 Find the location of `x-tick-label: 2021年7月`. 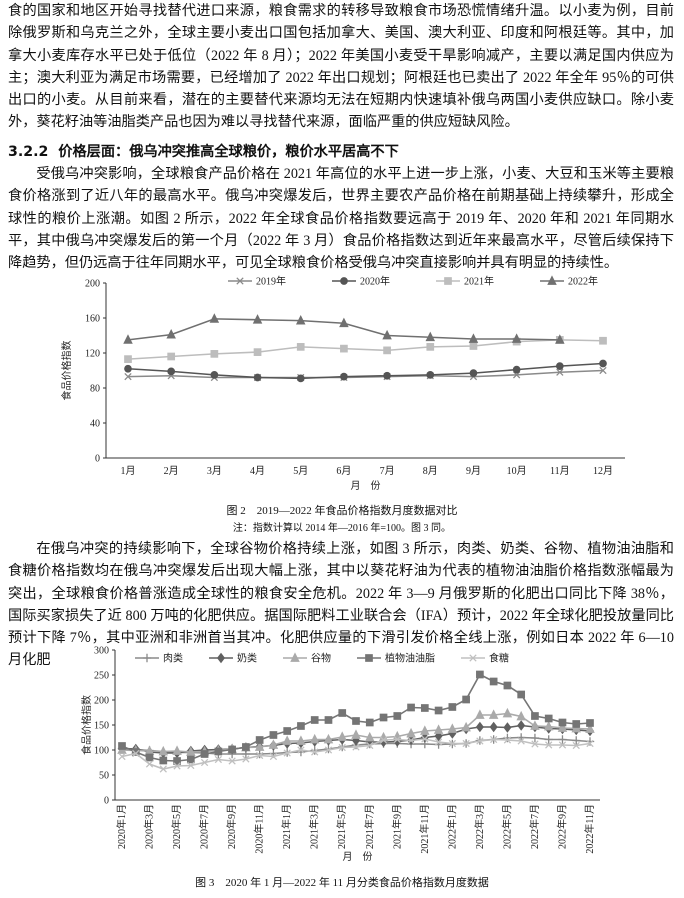

x-tick-label: 2021年7月 is located at coordinates (369, 826).